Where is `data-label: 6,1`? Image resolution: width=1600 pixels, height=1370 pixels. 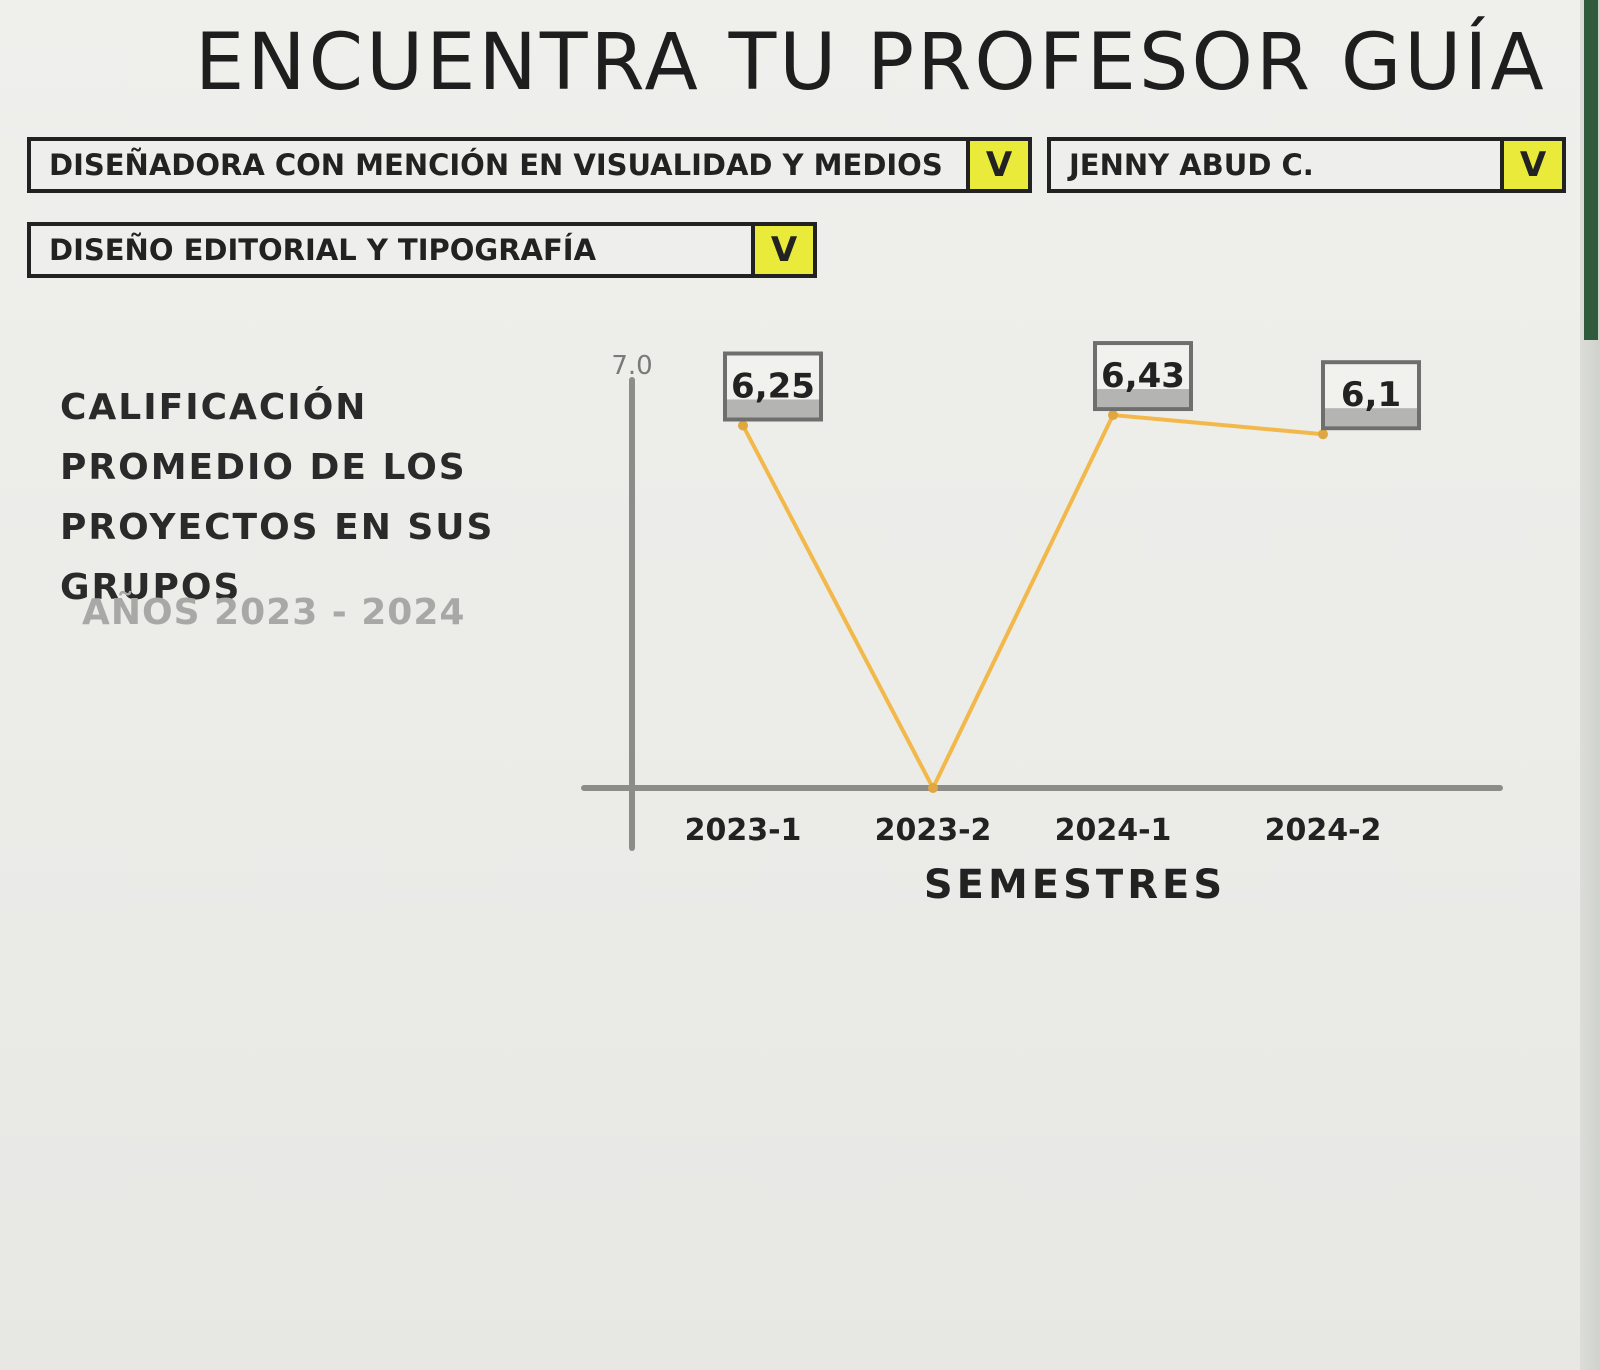
data-label: 6,1 is located at coordinates (1371, 395).